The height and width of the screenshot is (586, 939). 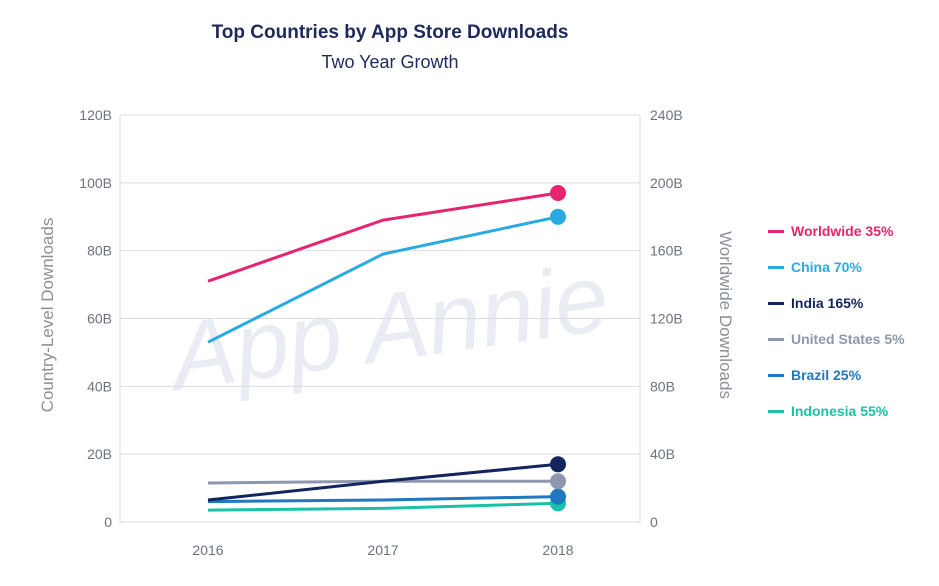 What do you see at coordinates (95, 115) in the screenshot?
I see `y-tick-label: 120B` at bounding box center [95, 115].